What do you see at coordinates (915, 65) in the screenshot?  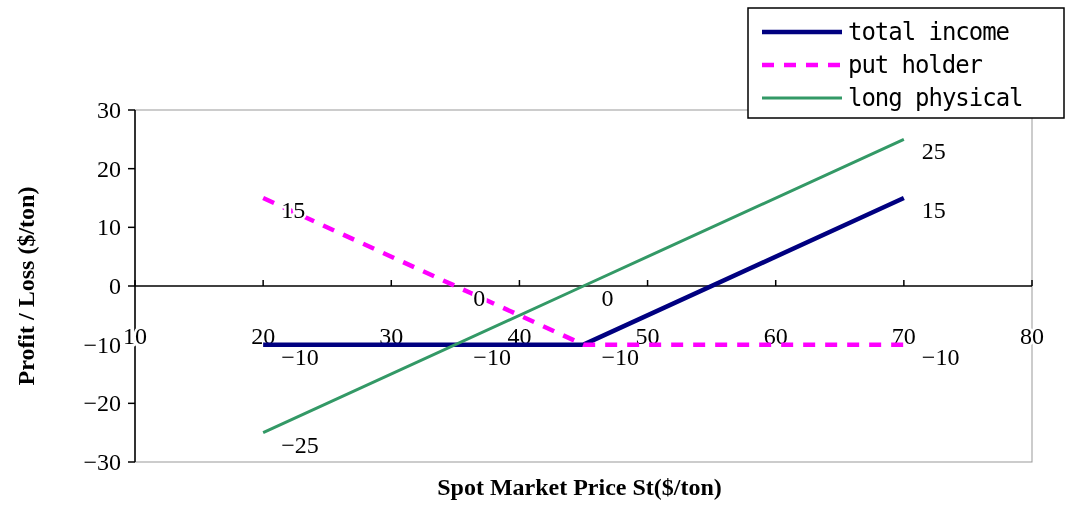 I see `legend-label: put holder` at bounding box center [915, 65].